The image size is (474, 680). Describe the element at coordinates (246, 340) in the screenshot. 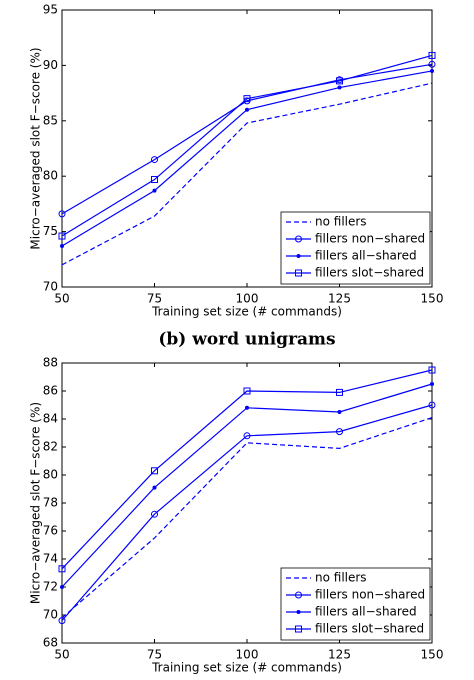

I see `chart-title: (b) word unigrams` at that location.